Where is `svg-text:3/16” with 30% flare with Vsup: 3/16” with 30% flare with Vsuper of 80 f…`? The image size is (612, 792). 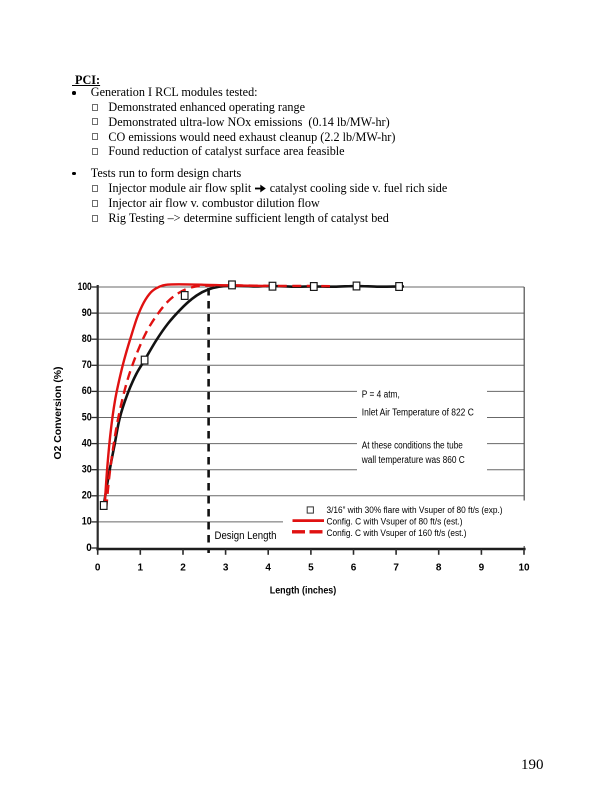
svg-text:3/16” with 30% flare with Vsup: 3/16” with 30% flare with Vsuper of 80 f… is located at coordinates (415, 510).